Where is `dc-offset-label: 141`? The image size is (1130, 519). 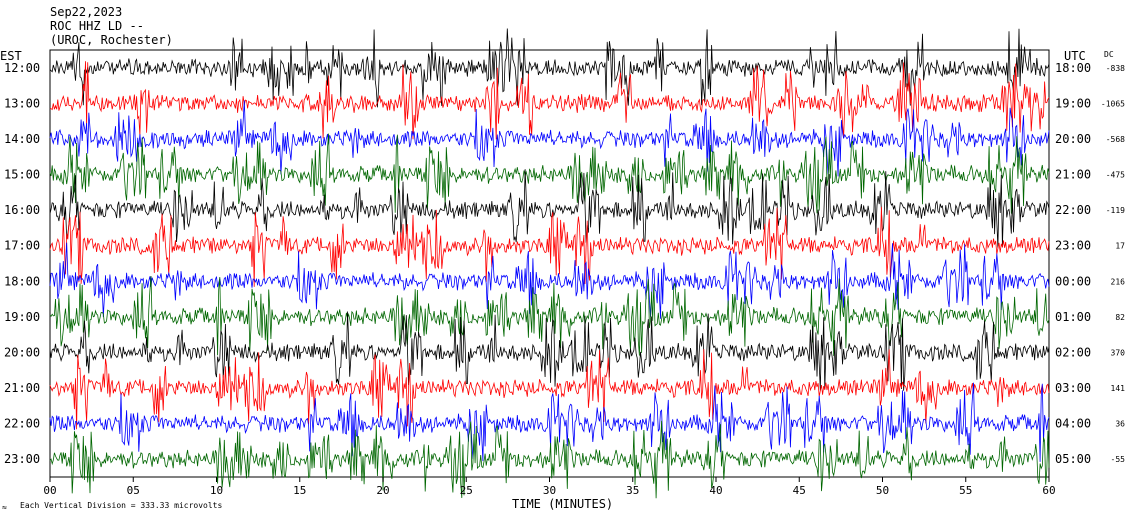
dc-offset-label: 141 is located at coordinates (1118, 388).